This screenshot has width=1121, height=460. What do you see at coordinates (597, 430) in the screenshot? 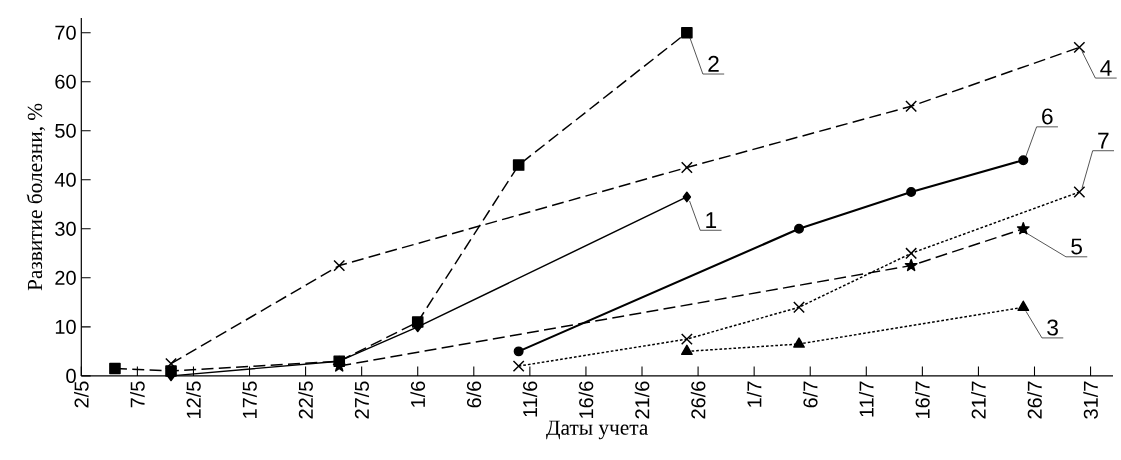
I see `x-axis-title: Даты учета` at bounding box center [597, 430].